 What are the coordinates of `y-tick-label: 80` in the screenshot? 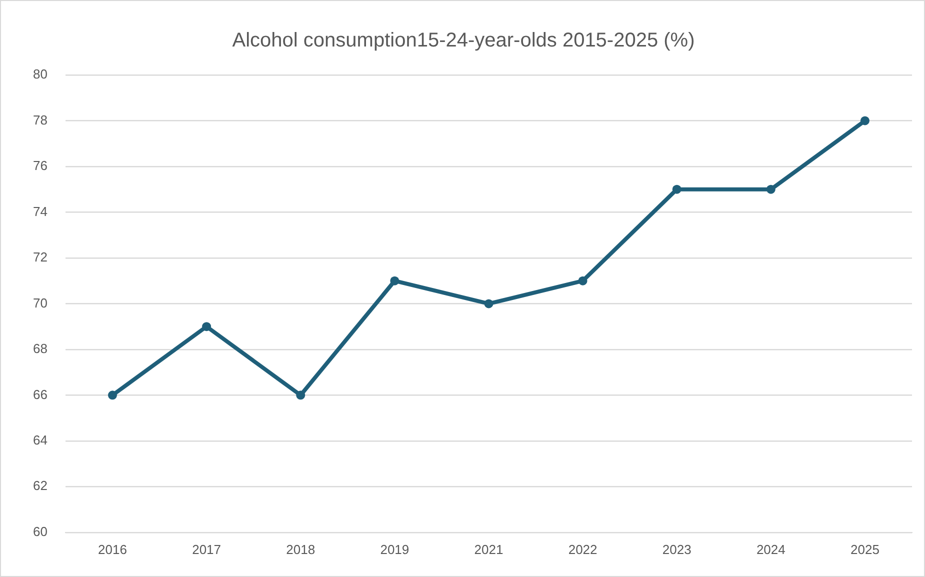 It's located at (40, 74).